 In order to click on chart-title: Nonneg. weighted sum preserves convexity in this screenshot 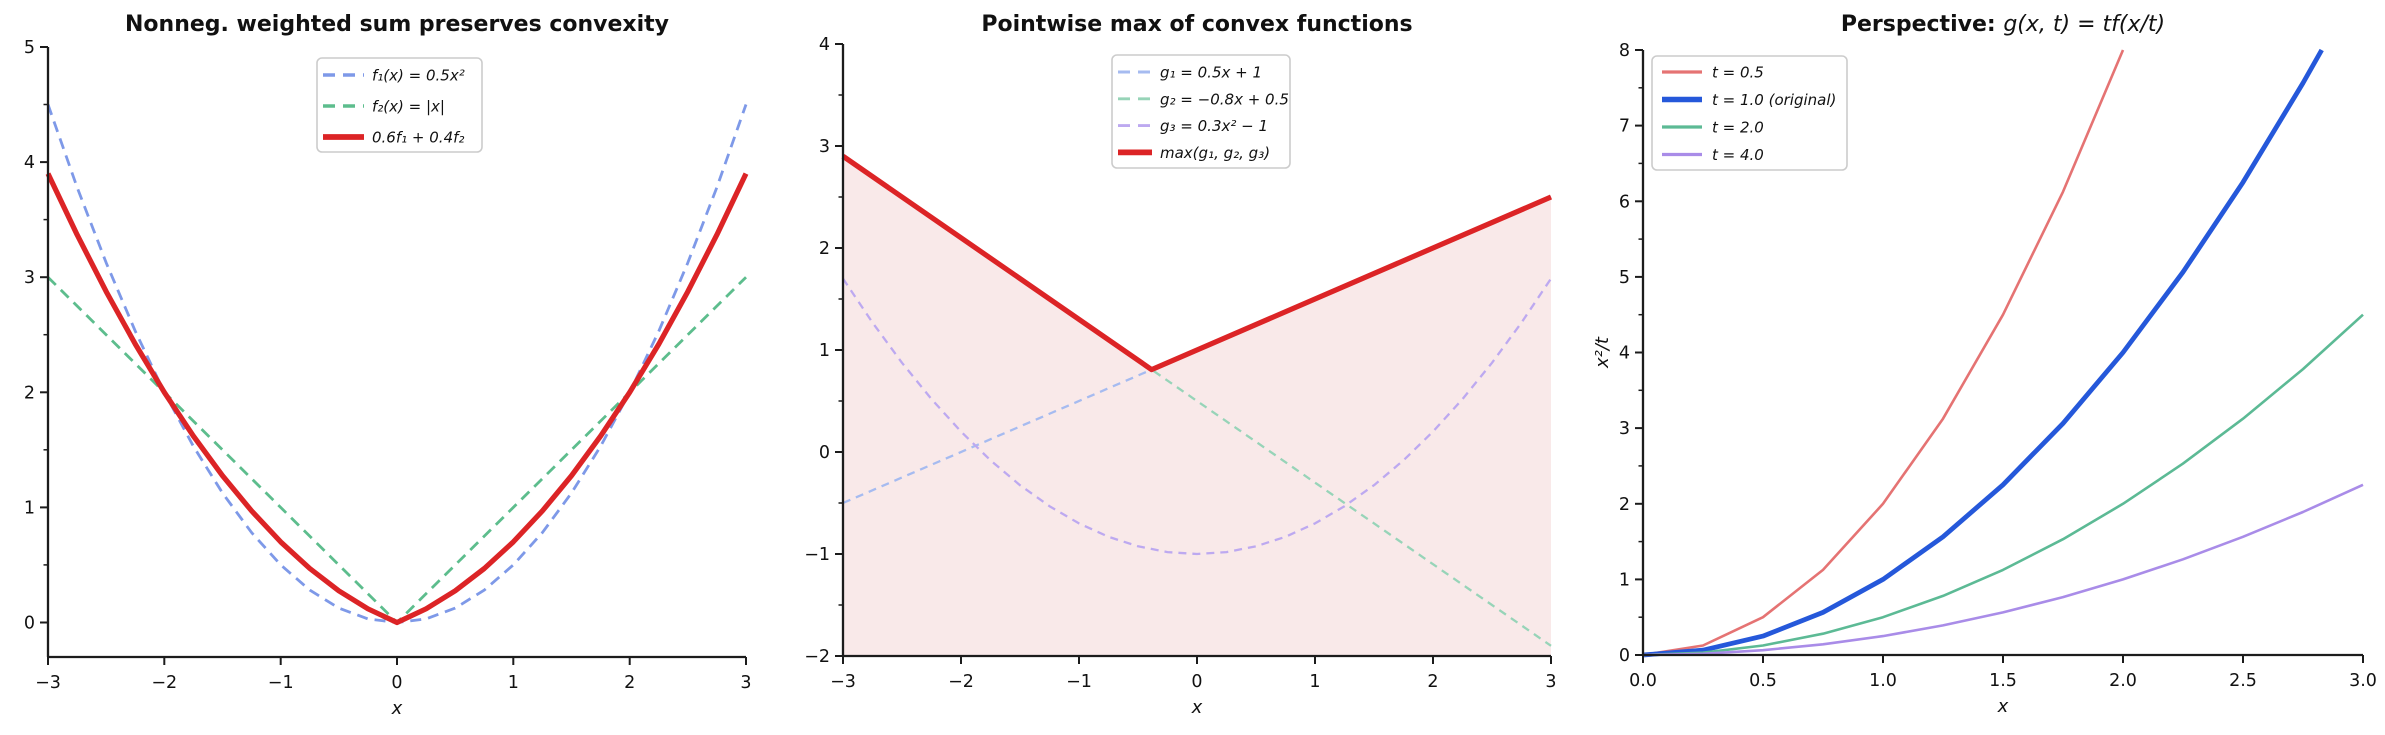, I will do `click(397, 24)`.